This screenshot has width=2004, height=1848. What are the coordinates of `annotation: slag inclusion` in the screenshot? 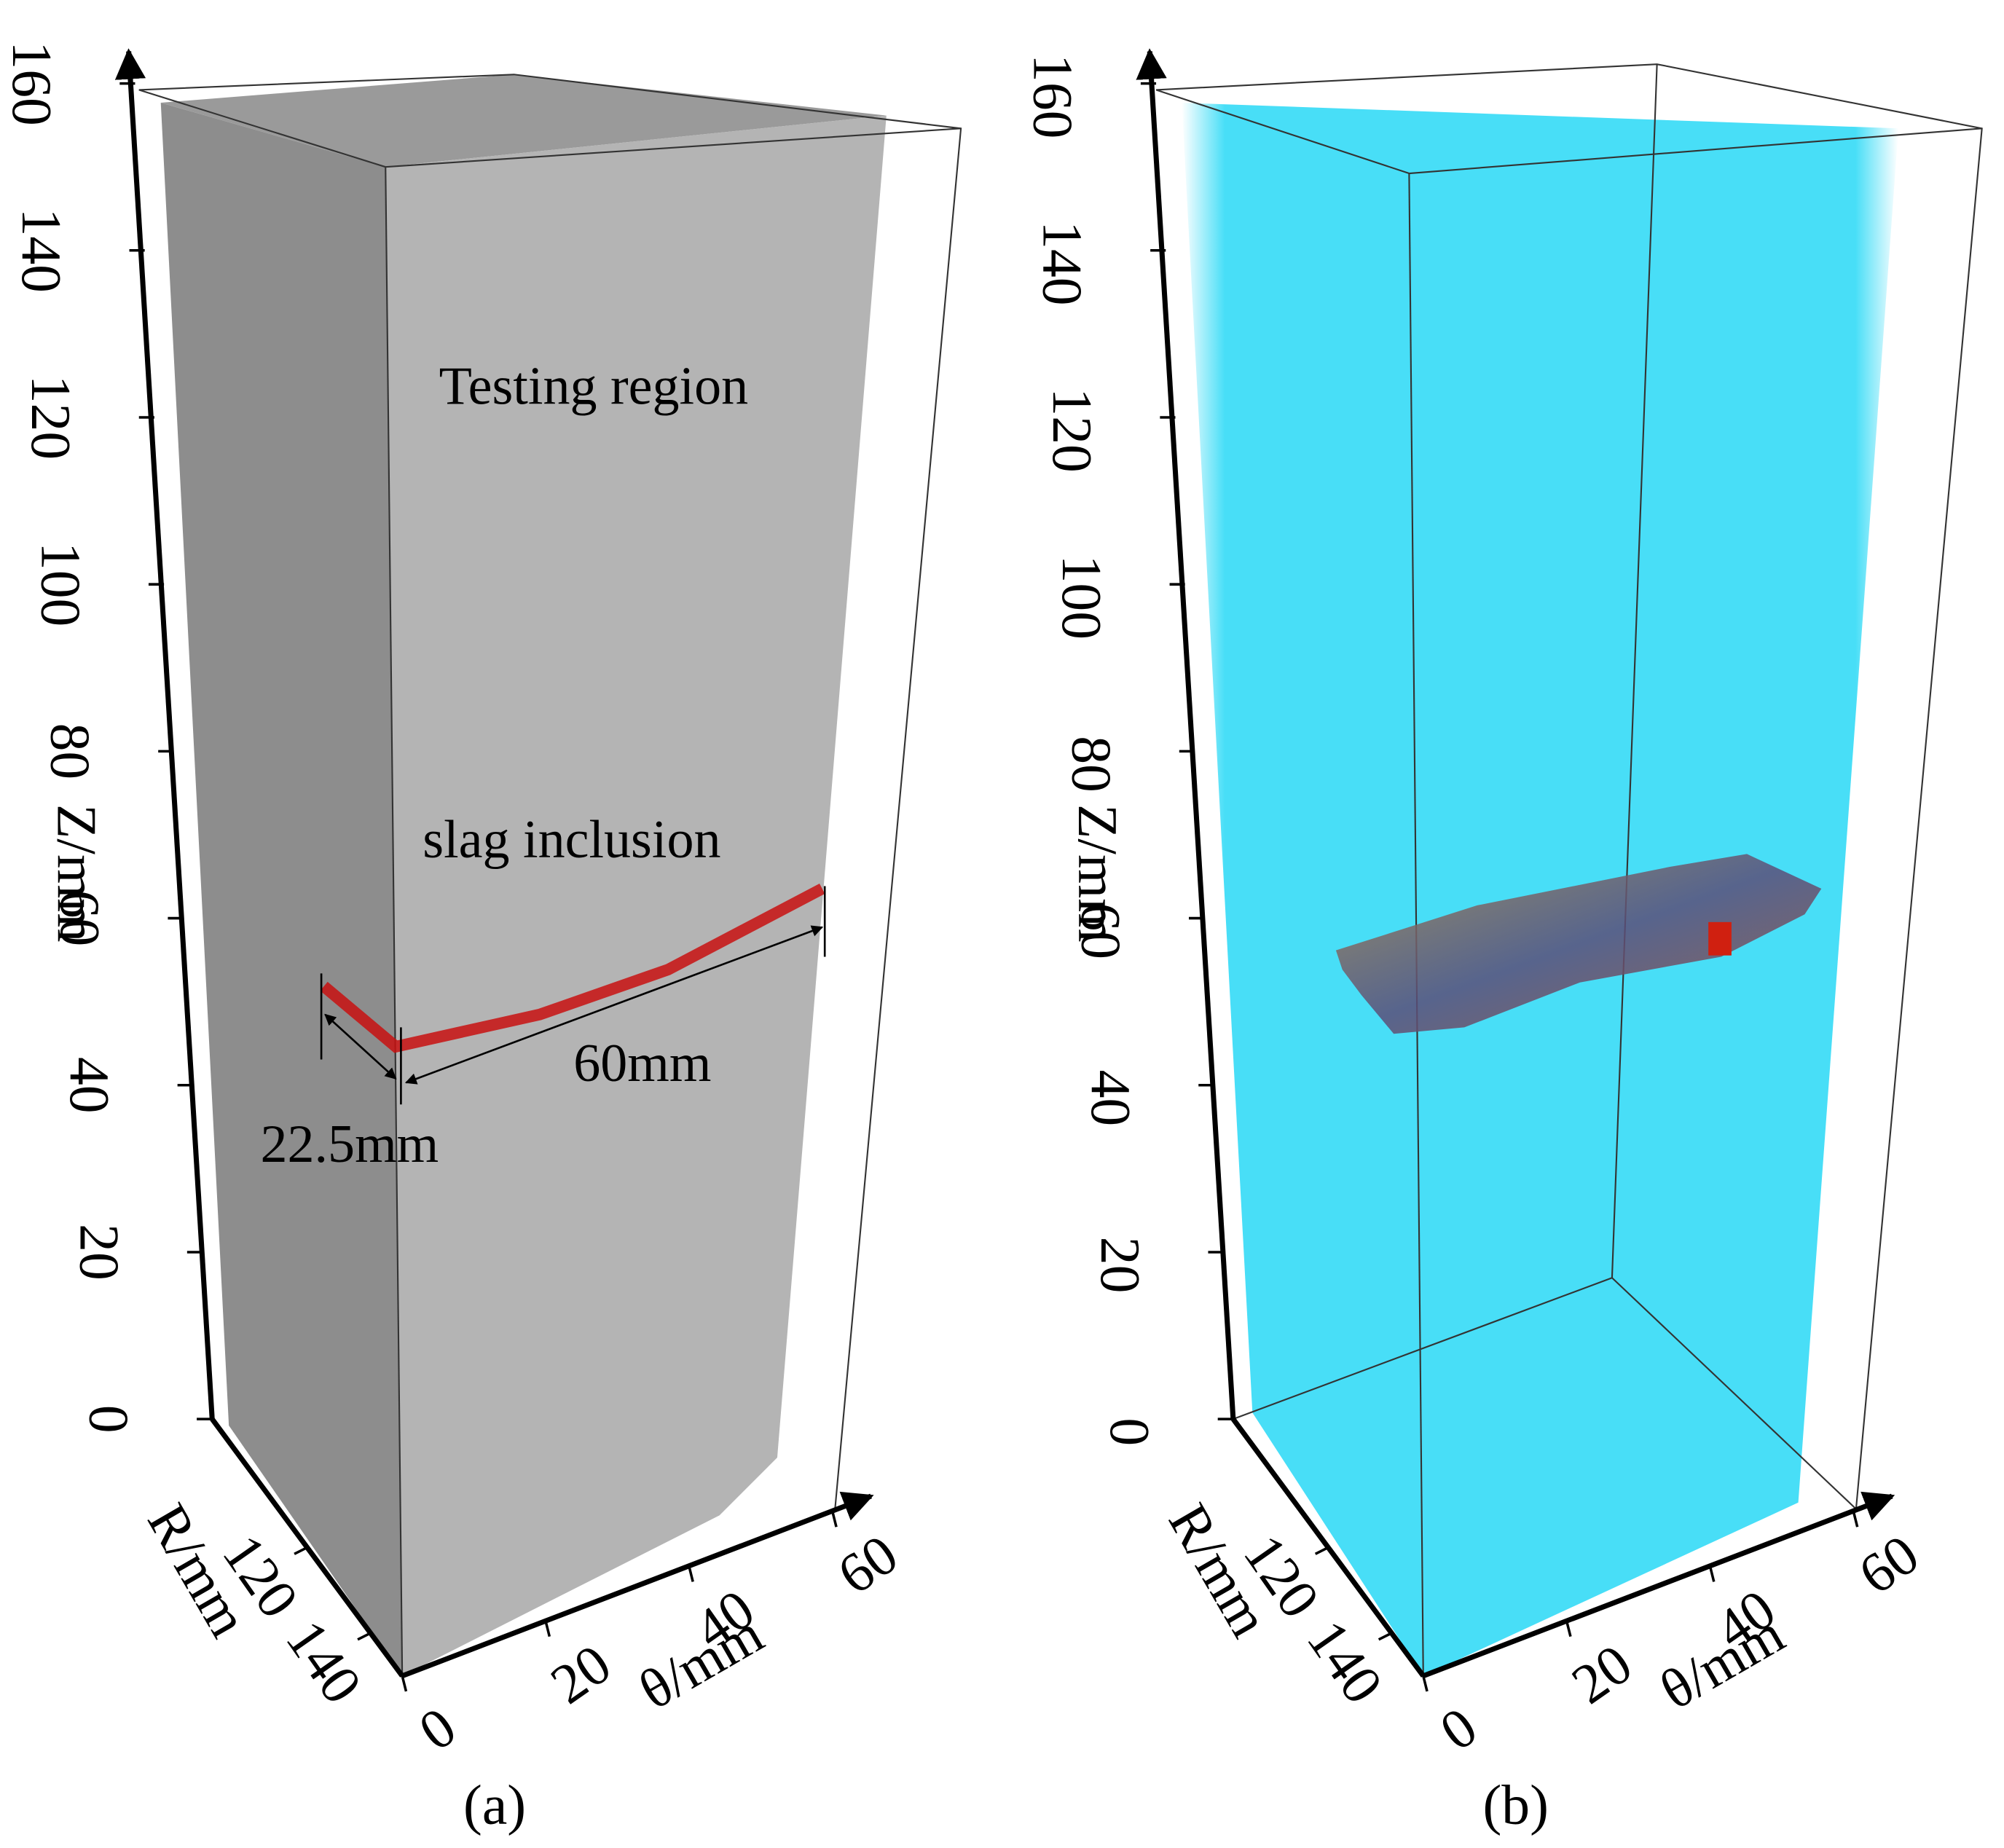 It's located at (572, 840).